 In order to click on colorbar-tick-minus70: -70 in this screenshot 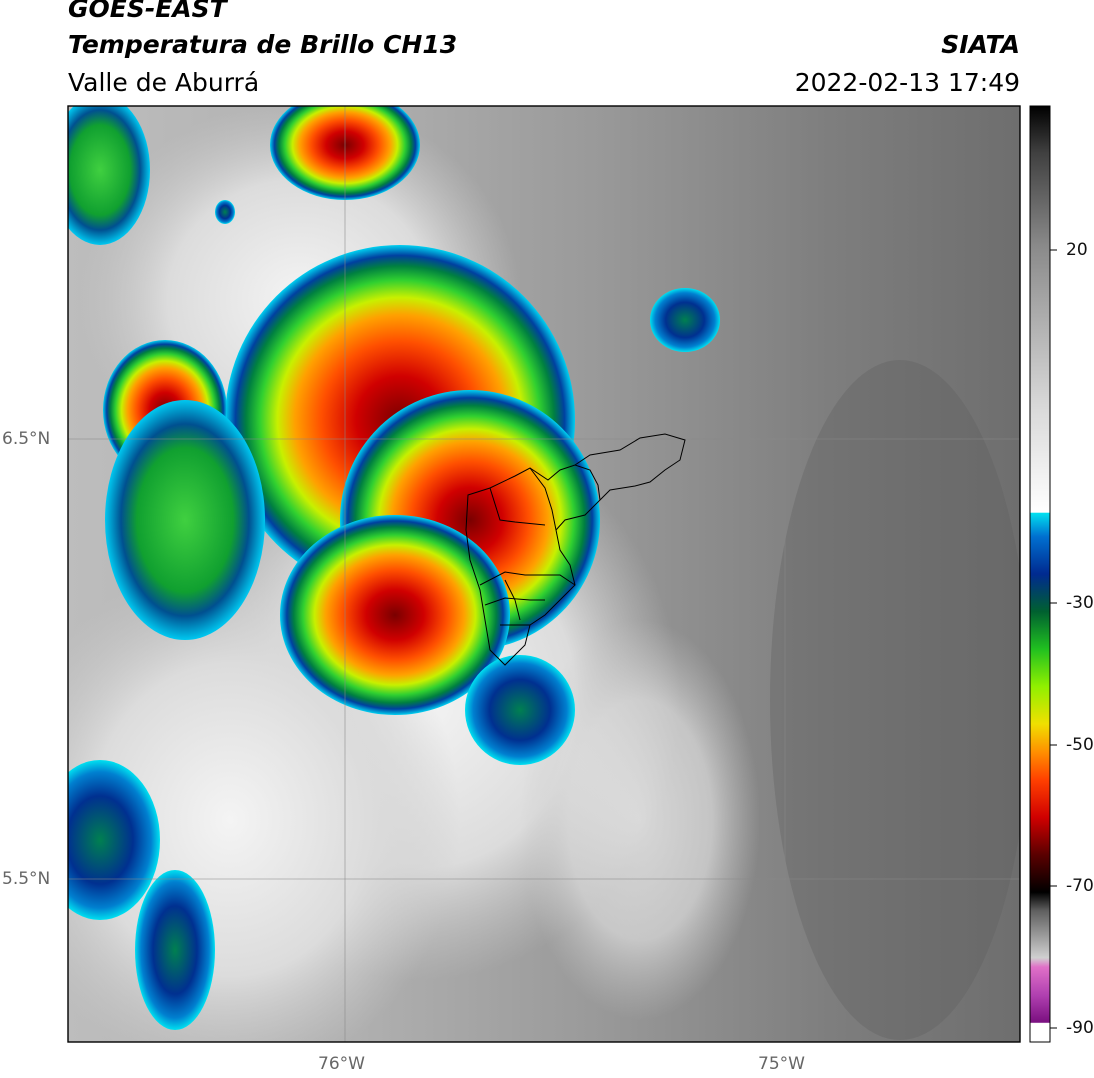, I will do `click(1080, 886)`.